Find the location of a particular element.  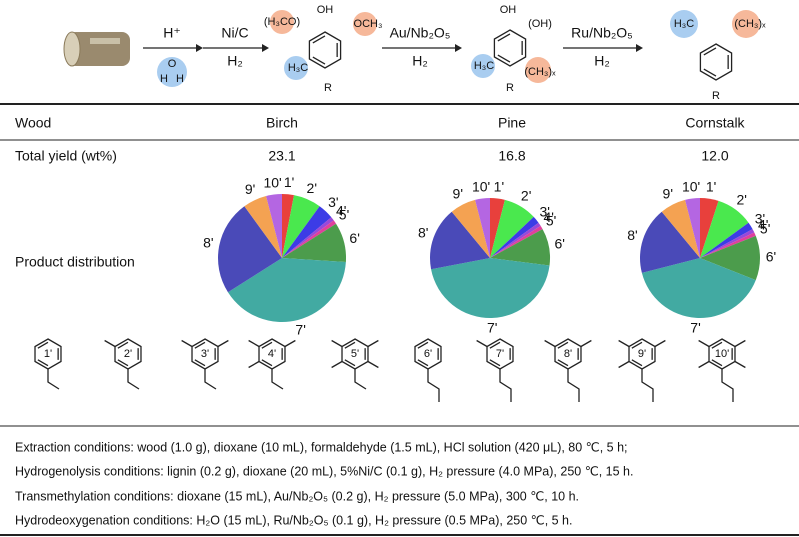

header-cell: Pine is located at coordinates (512, 123).